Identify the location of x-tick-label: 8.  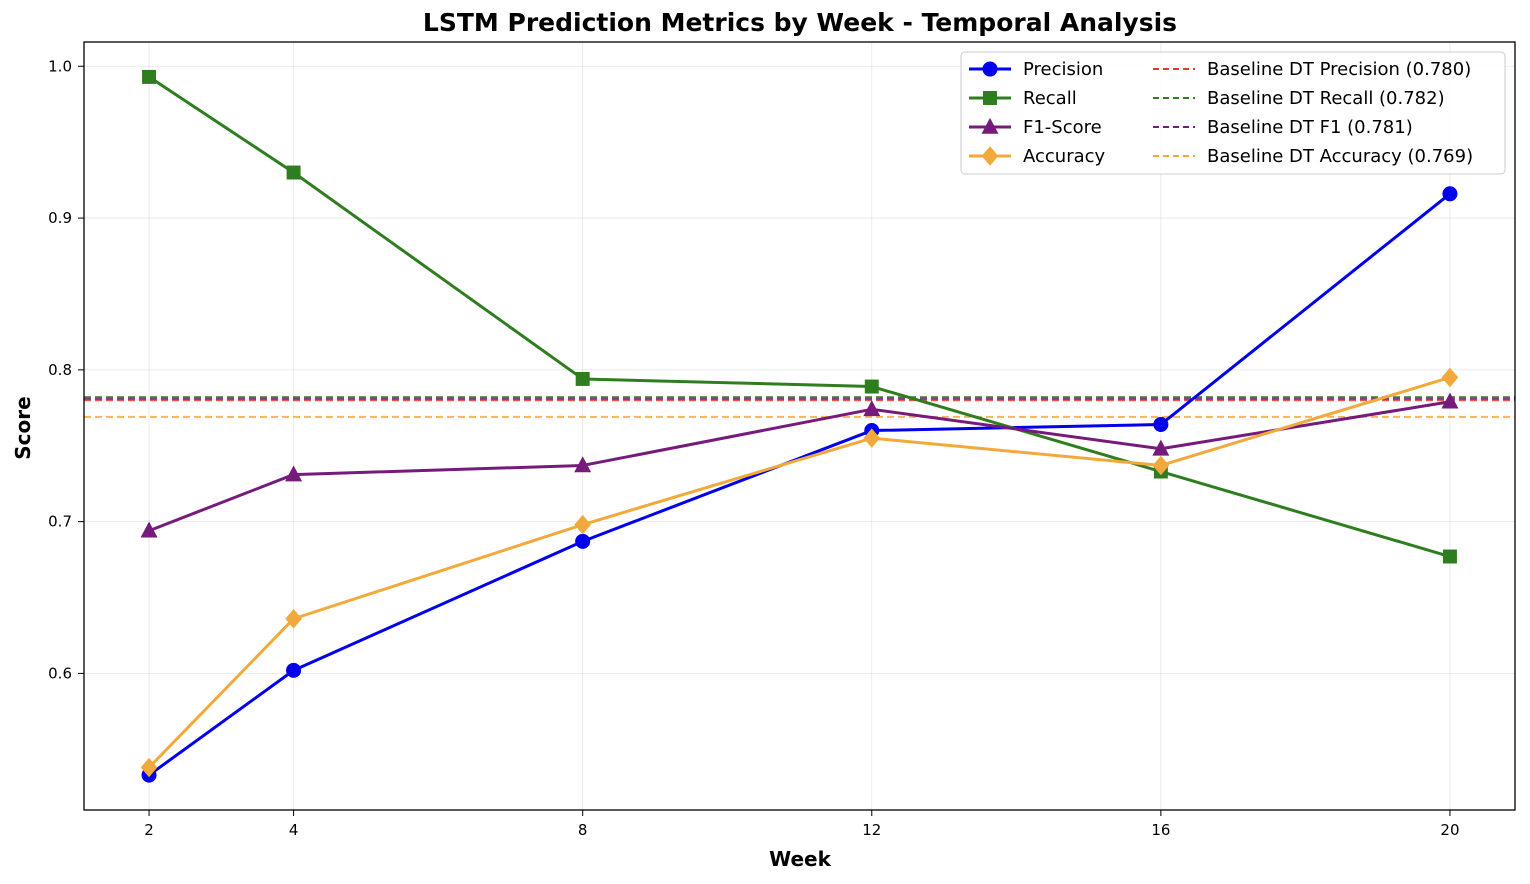
(583, 830).